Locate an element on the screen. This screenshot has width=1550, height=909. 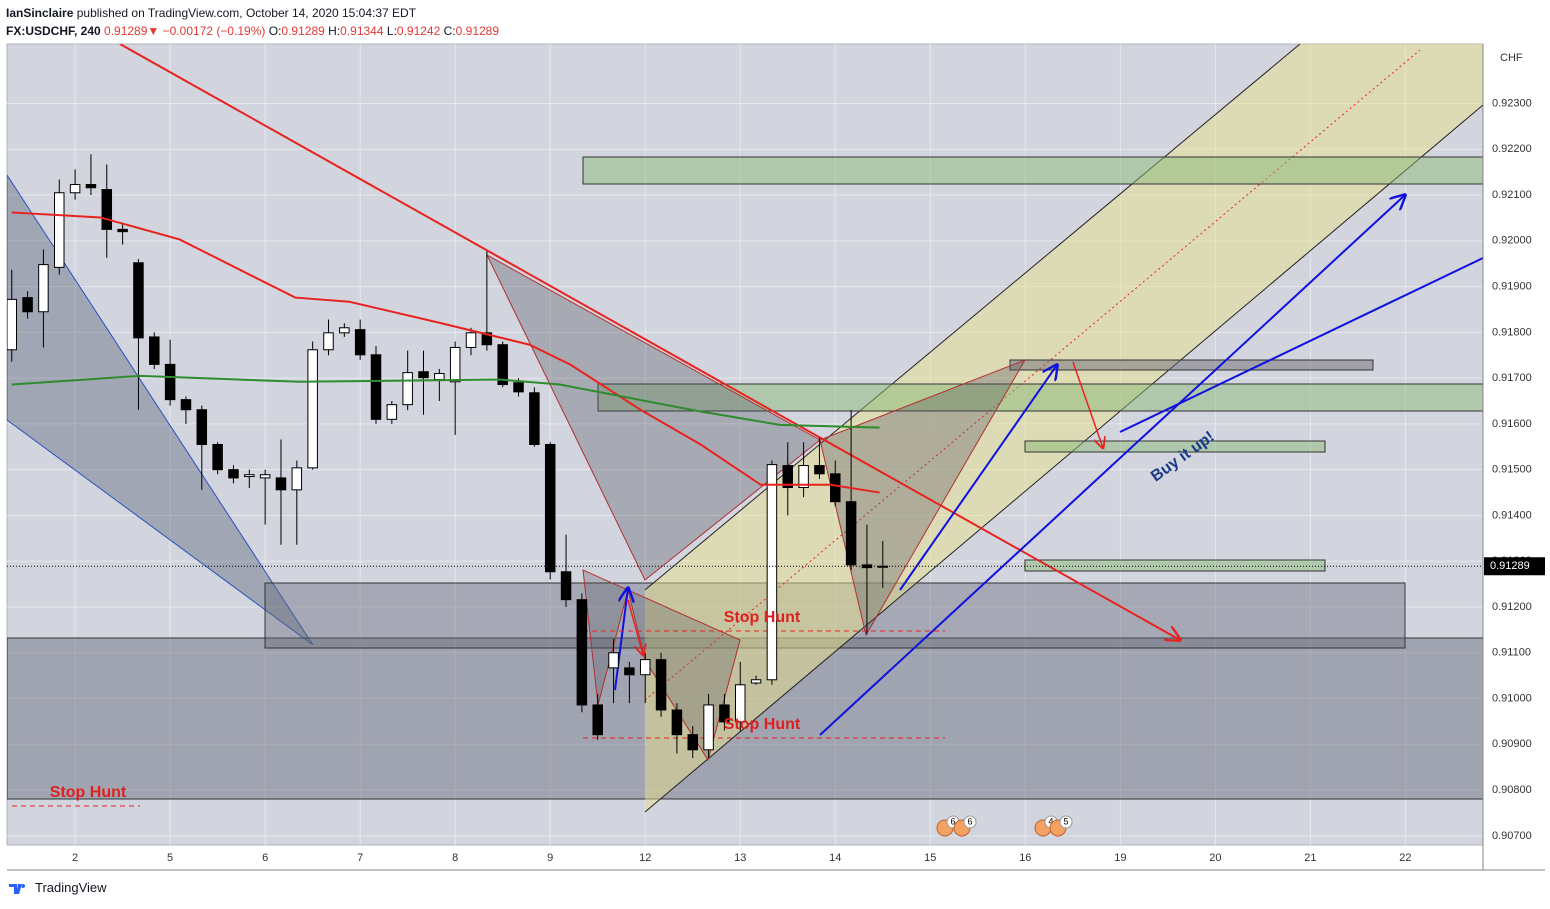
symbol: FX:USDCHF, 240 is located at coordinates (53, 31).